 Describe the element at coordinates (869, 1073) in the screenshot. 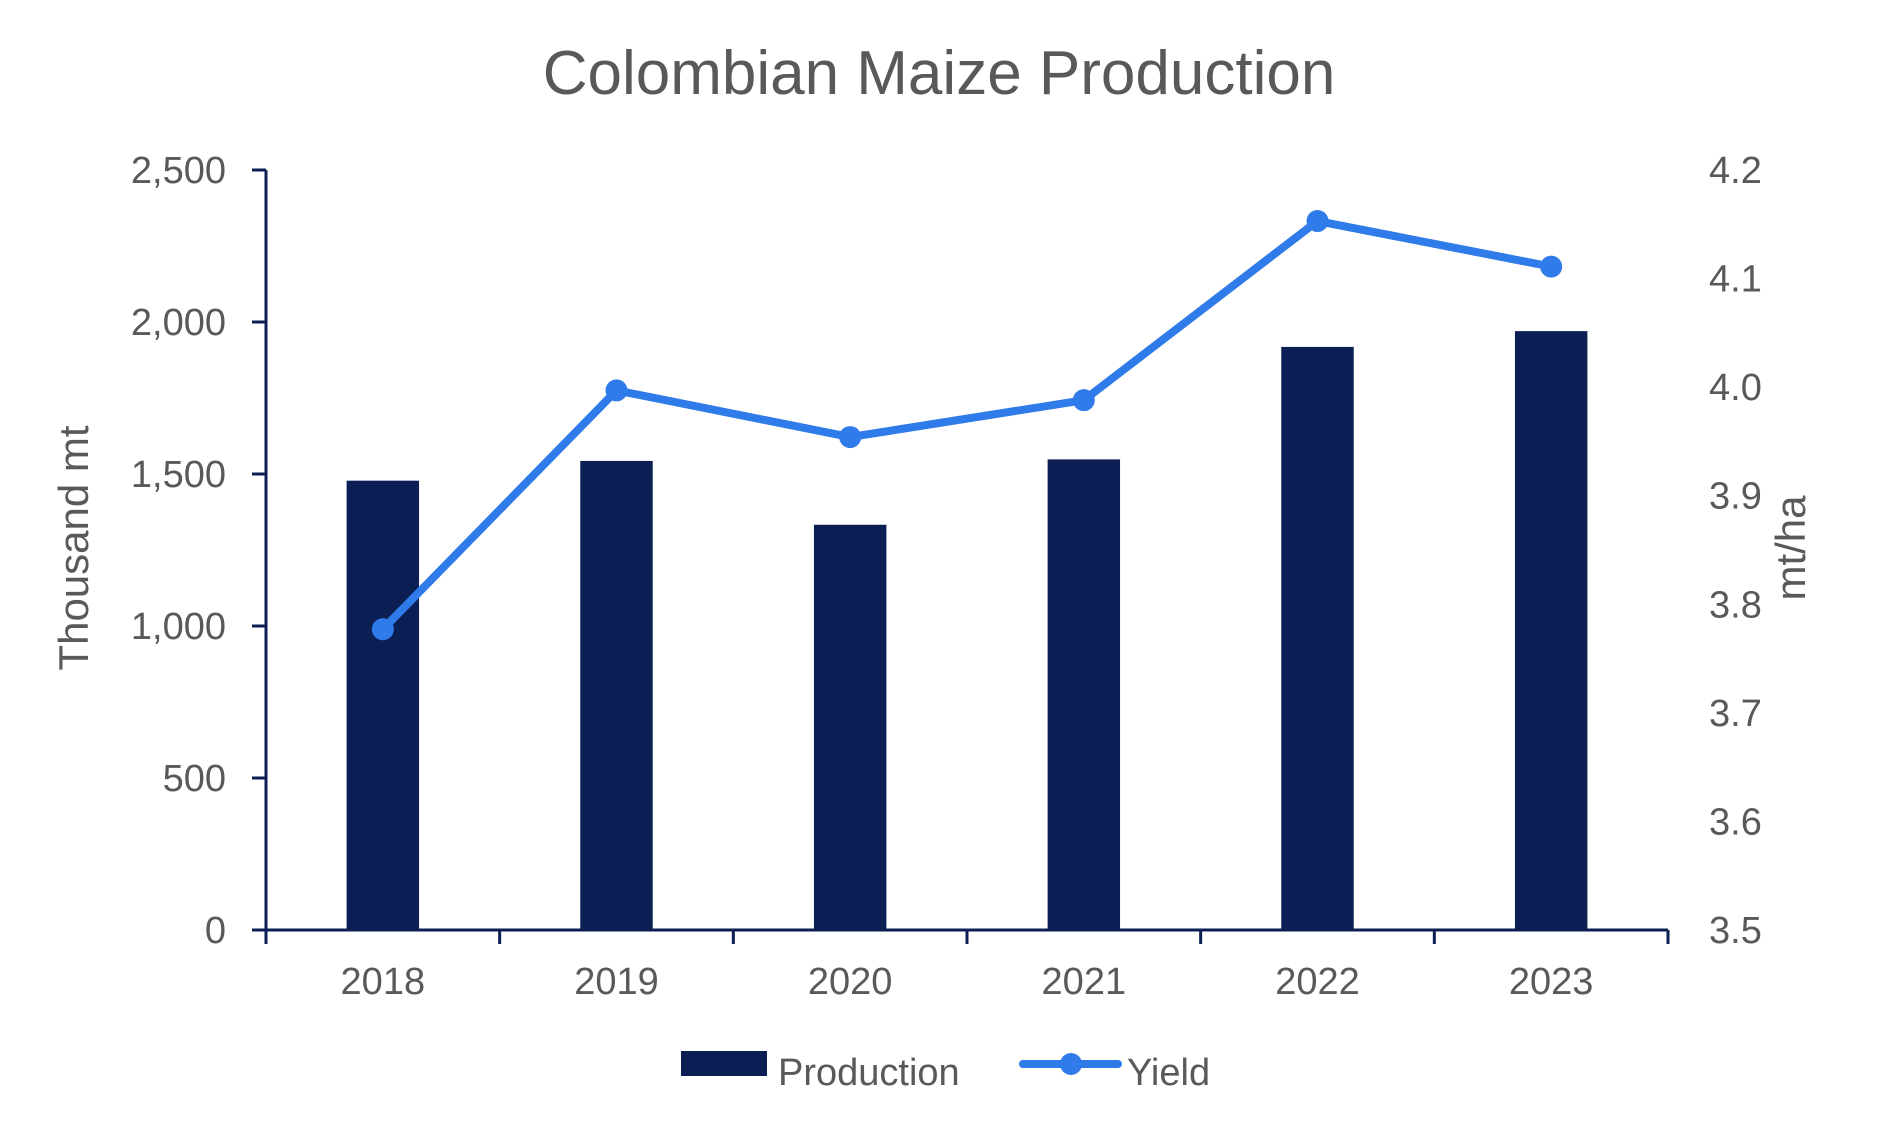

I see `legend-production-label: Production` at that location.